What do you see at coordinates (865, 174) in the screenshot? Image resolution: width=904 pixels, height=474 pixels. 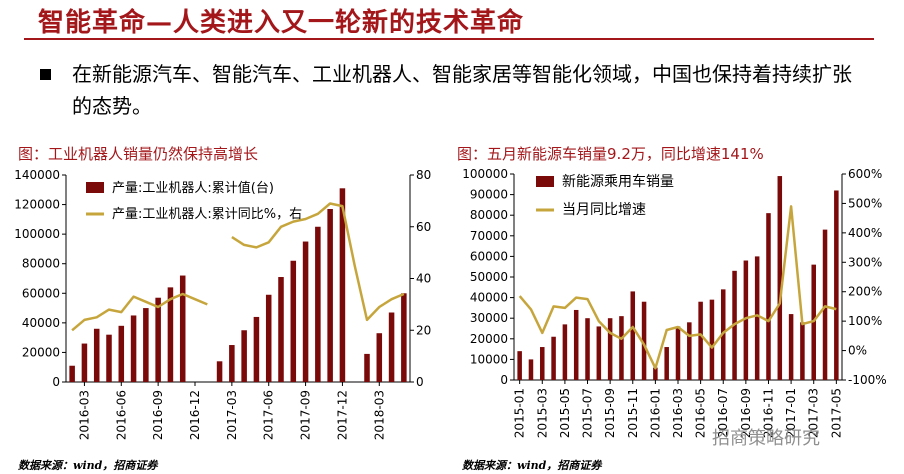 I see `y-right-tick-label: 600%` at bounding box center [865, 174].